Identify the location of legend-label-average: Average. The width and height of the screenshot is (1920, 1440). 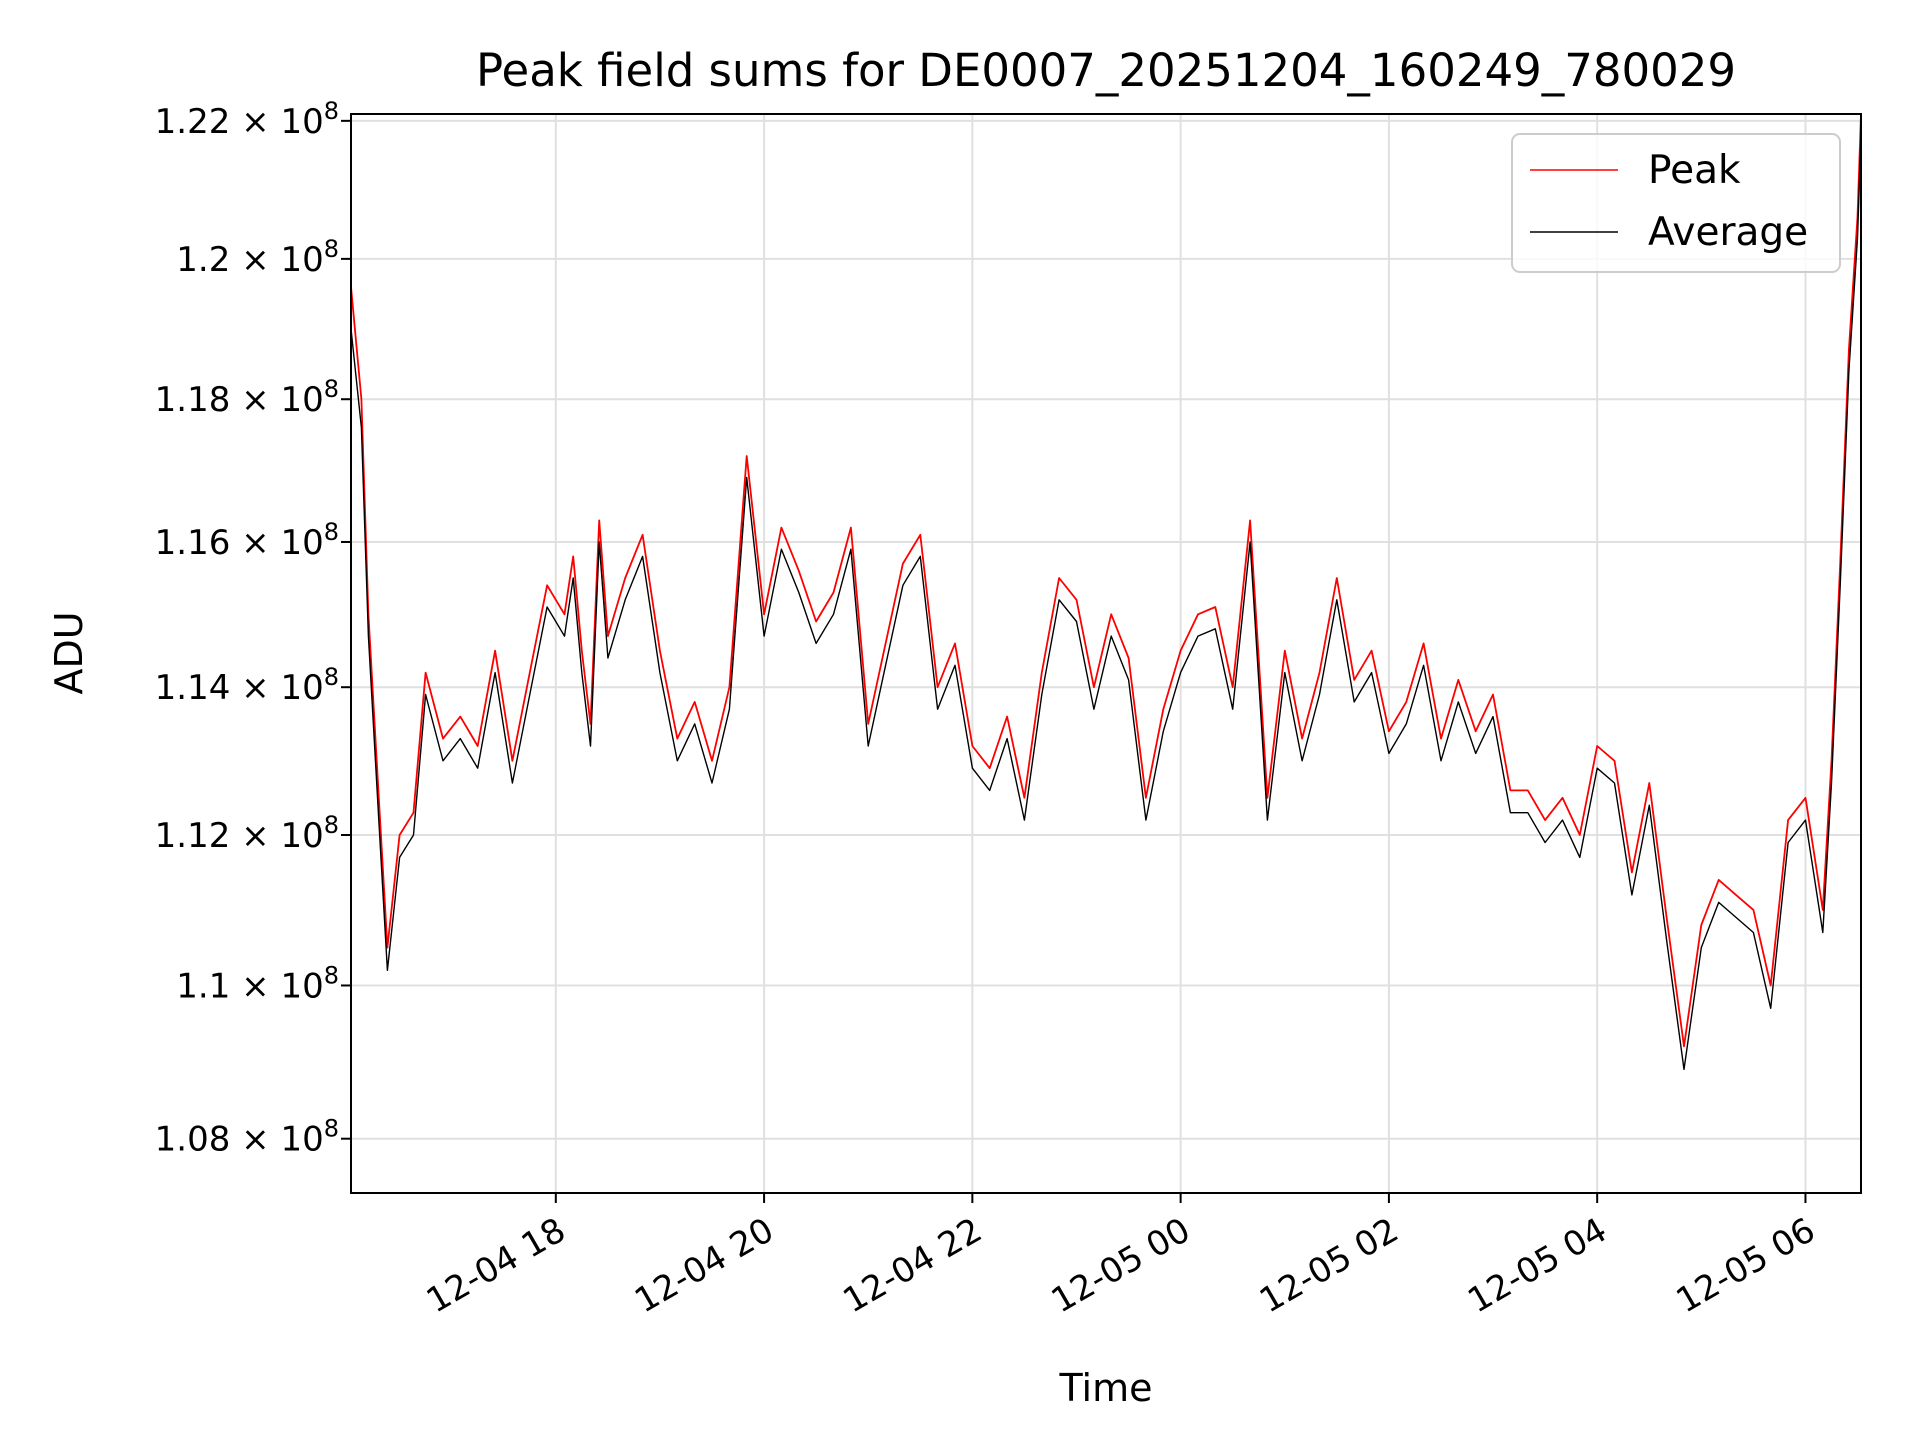
(1728, 232).